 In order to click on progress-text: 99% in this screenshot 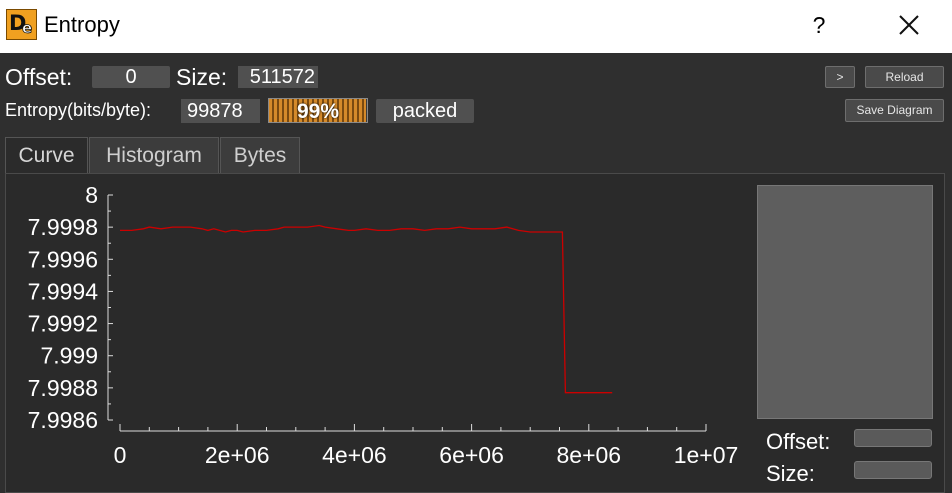, I will do `click(318, 111)`.